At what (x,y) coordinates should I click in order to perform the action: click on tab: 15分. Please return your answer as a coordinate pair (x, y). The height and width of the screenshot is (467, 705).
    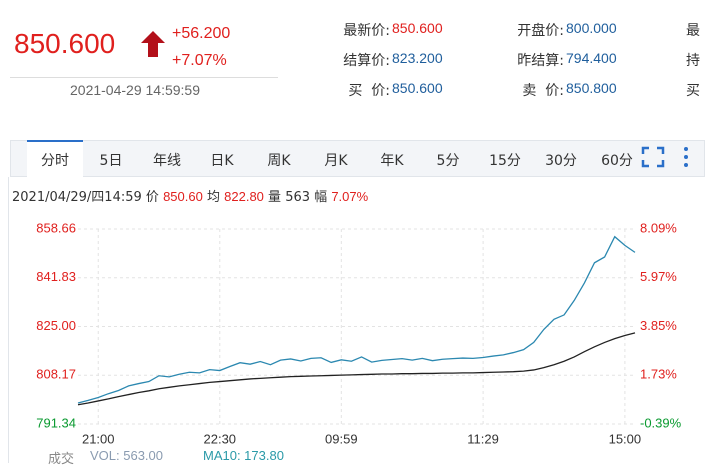
    Looking at the image, I should click on (505, 161).